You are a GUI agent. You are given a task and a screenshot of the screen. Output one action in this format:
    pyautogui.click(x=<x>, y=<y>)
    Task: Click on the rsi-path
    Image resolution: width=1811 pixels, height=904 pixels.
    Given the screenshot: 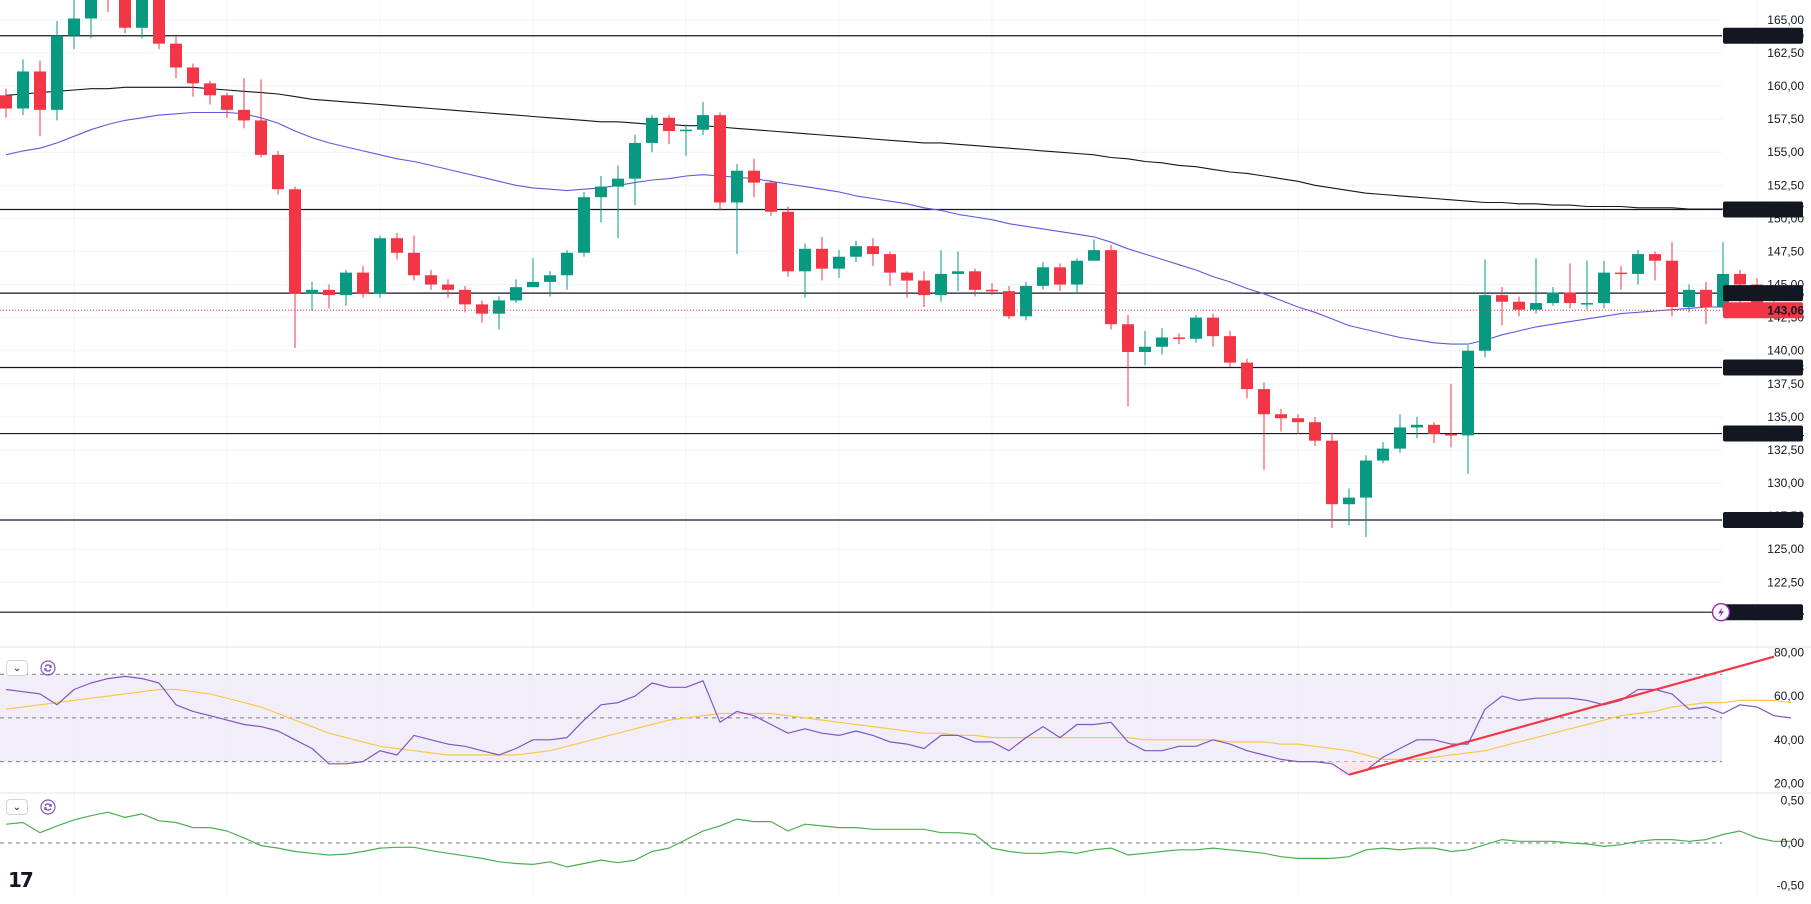 What is the action you would take?
    pyautogui.click(x=898, y=725)
    